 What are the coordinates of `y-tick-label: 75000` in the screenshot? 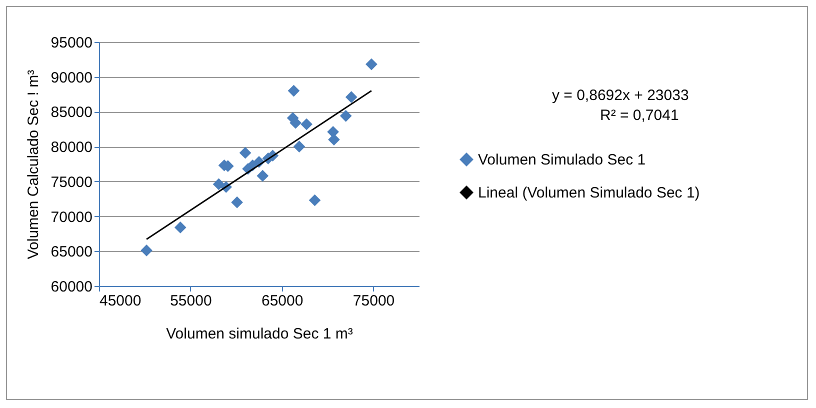 It's located at (71, 182).